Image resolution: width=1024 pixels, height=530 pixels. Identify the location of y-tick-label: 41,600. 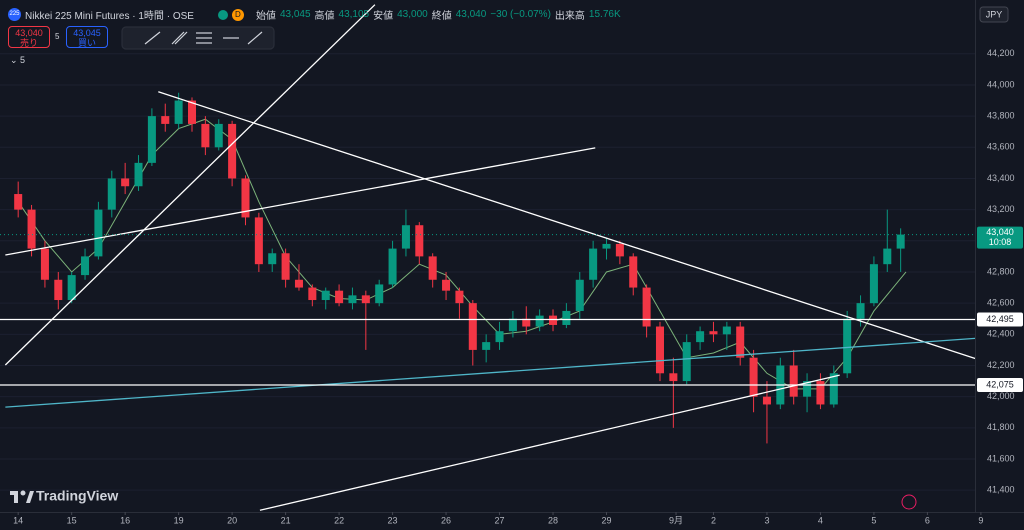
(1001, 458).